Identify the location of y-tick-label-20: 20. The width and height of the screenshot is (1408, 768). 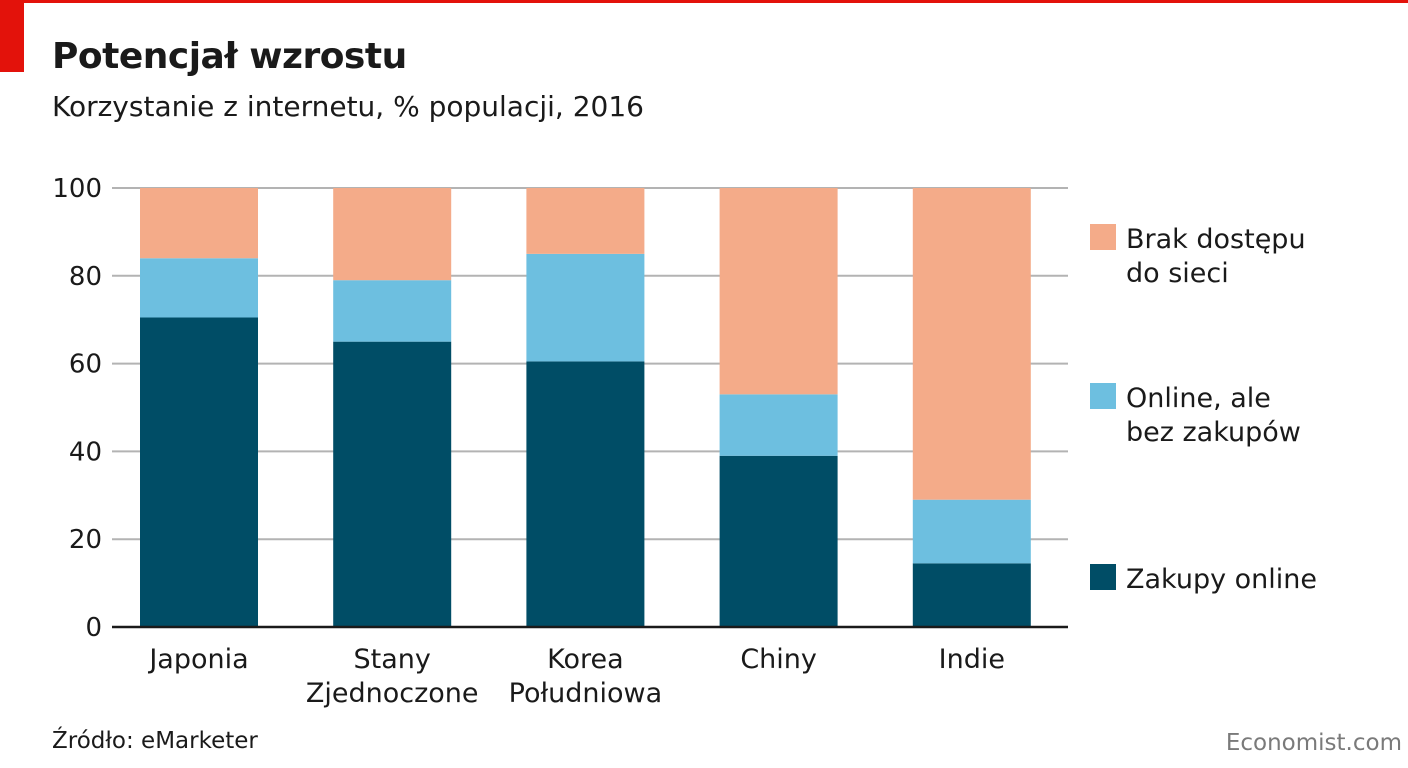
(85, 540).